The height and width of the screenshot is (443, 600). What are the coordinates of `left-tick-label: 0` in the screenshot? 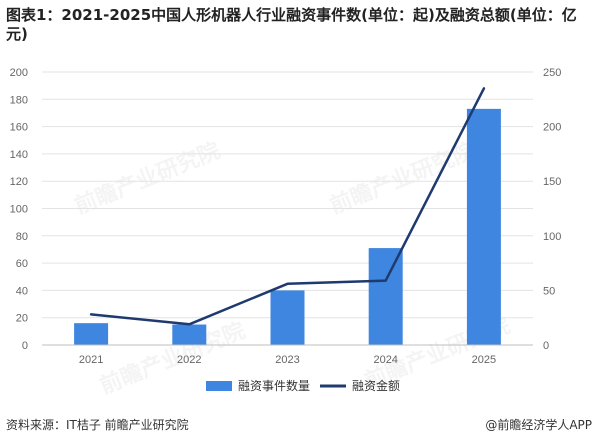 It's located at (25, 346).